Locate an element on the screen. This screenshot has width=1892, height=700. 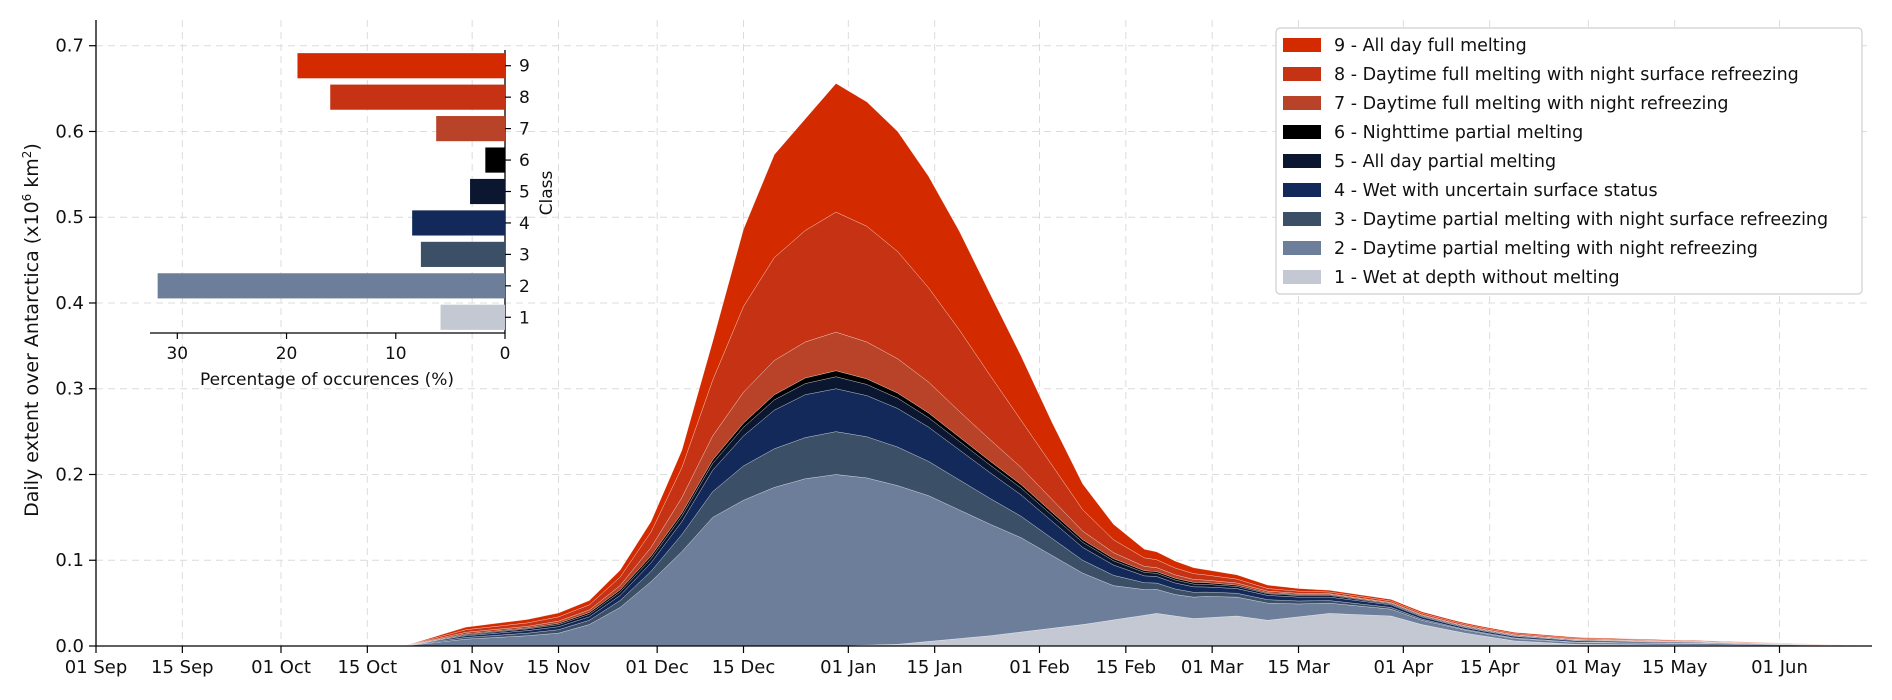
x-tick-label: 15 Mar is located at coordinates (1298, 667).